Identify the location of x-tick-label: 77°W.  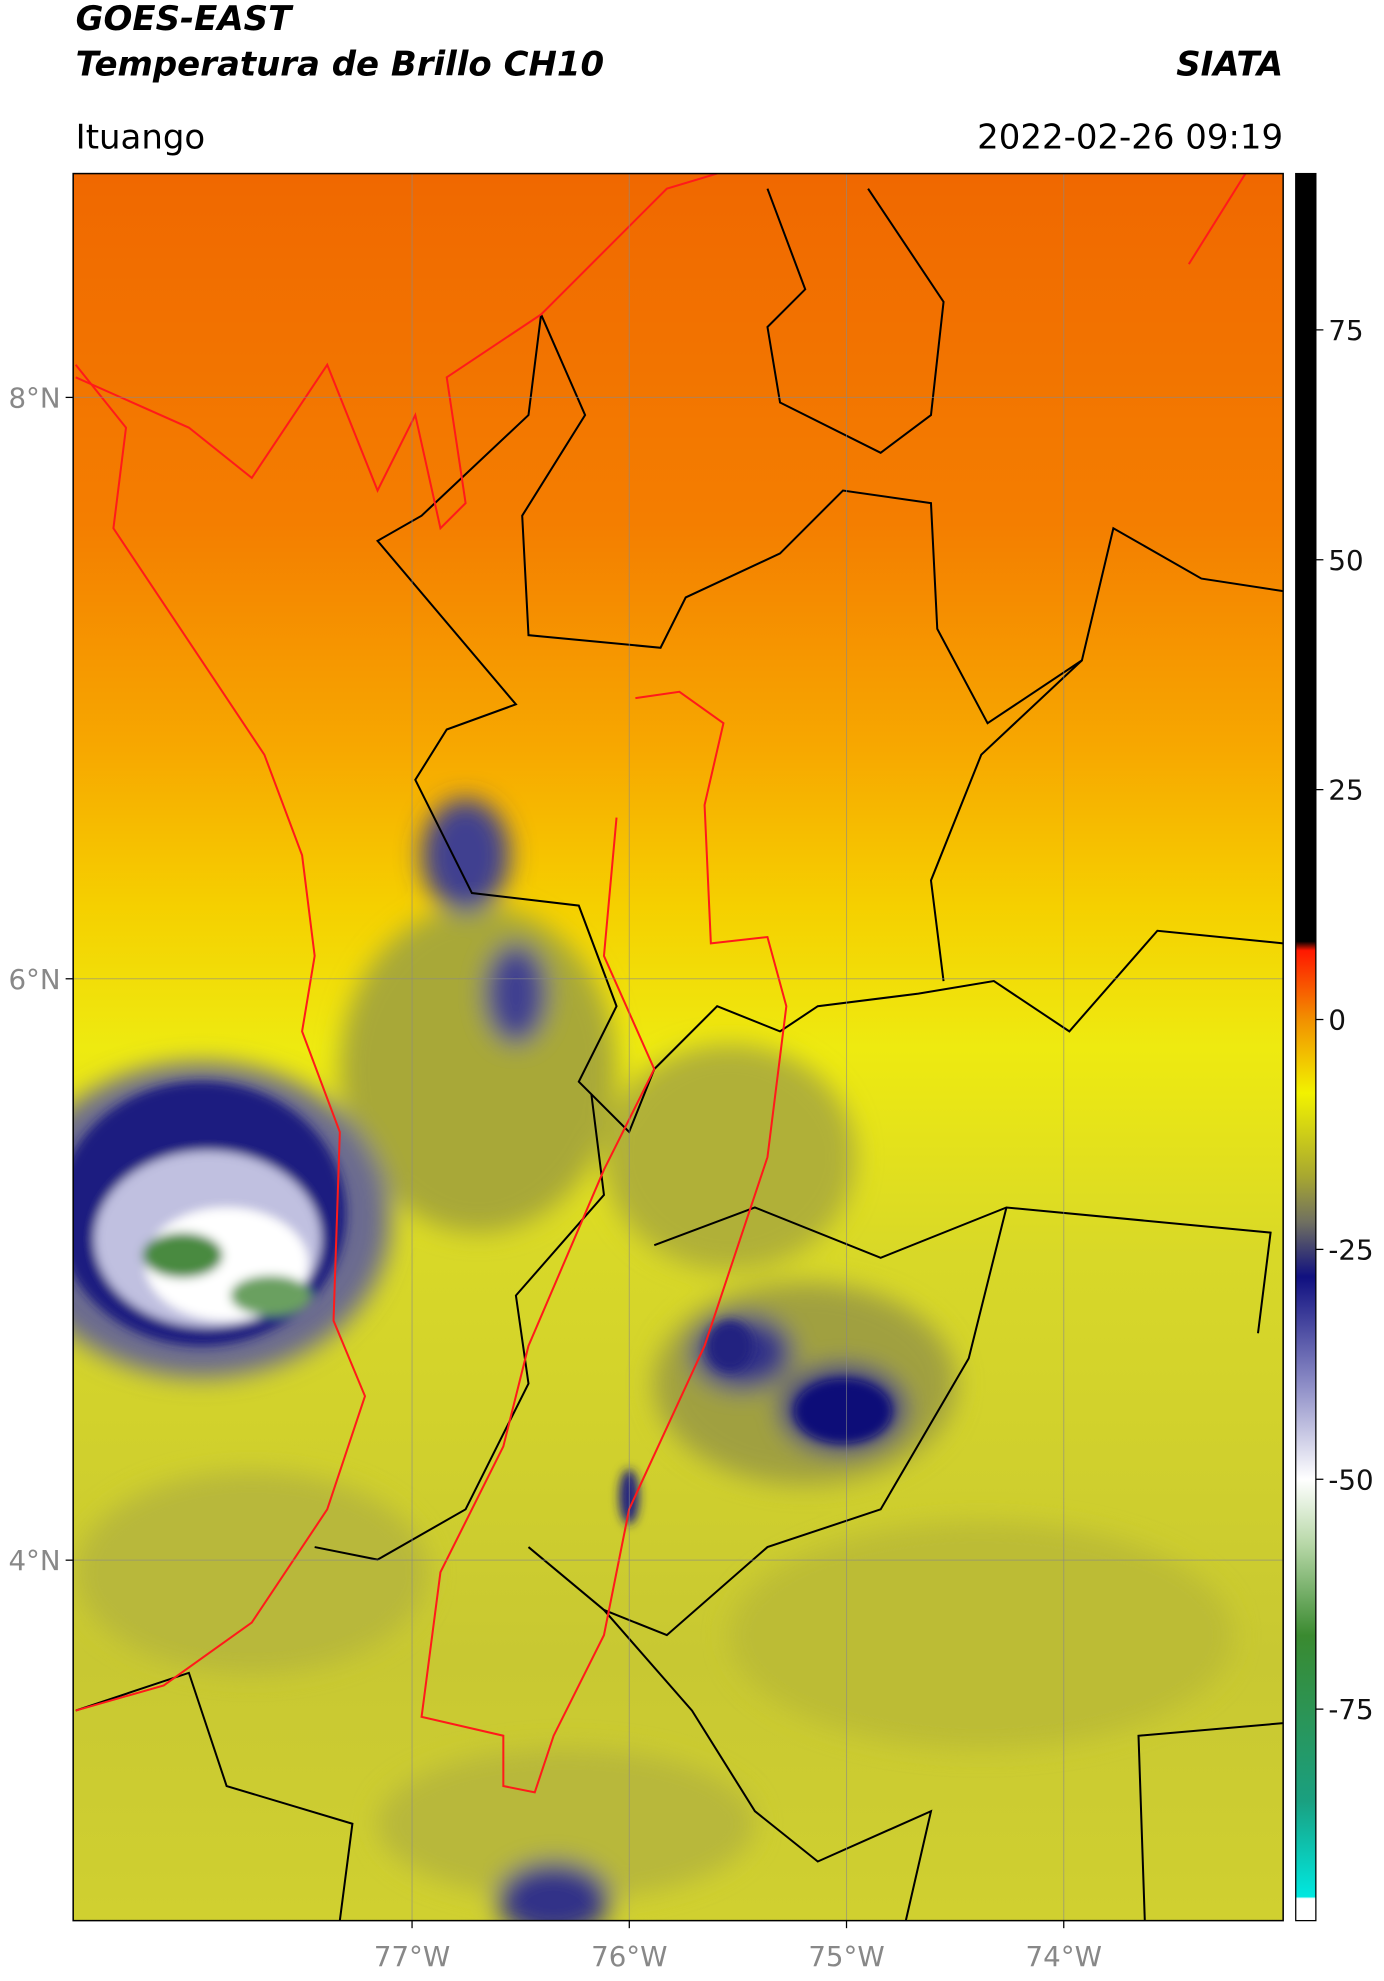
(412, 1956).